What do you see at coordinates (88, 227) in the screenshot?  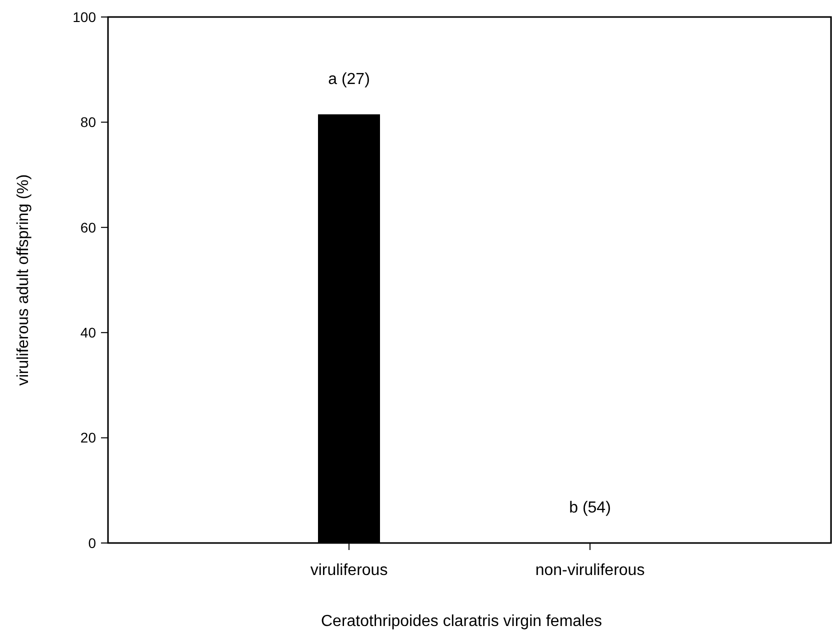 I see `y-tick-label: 60` at bounding box center [88, 227].